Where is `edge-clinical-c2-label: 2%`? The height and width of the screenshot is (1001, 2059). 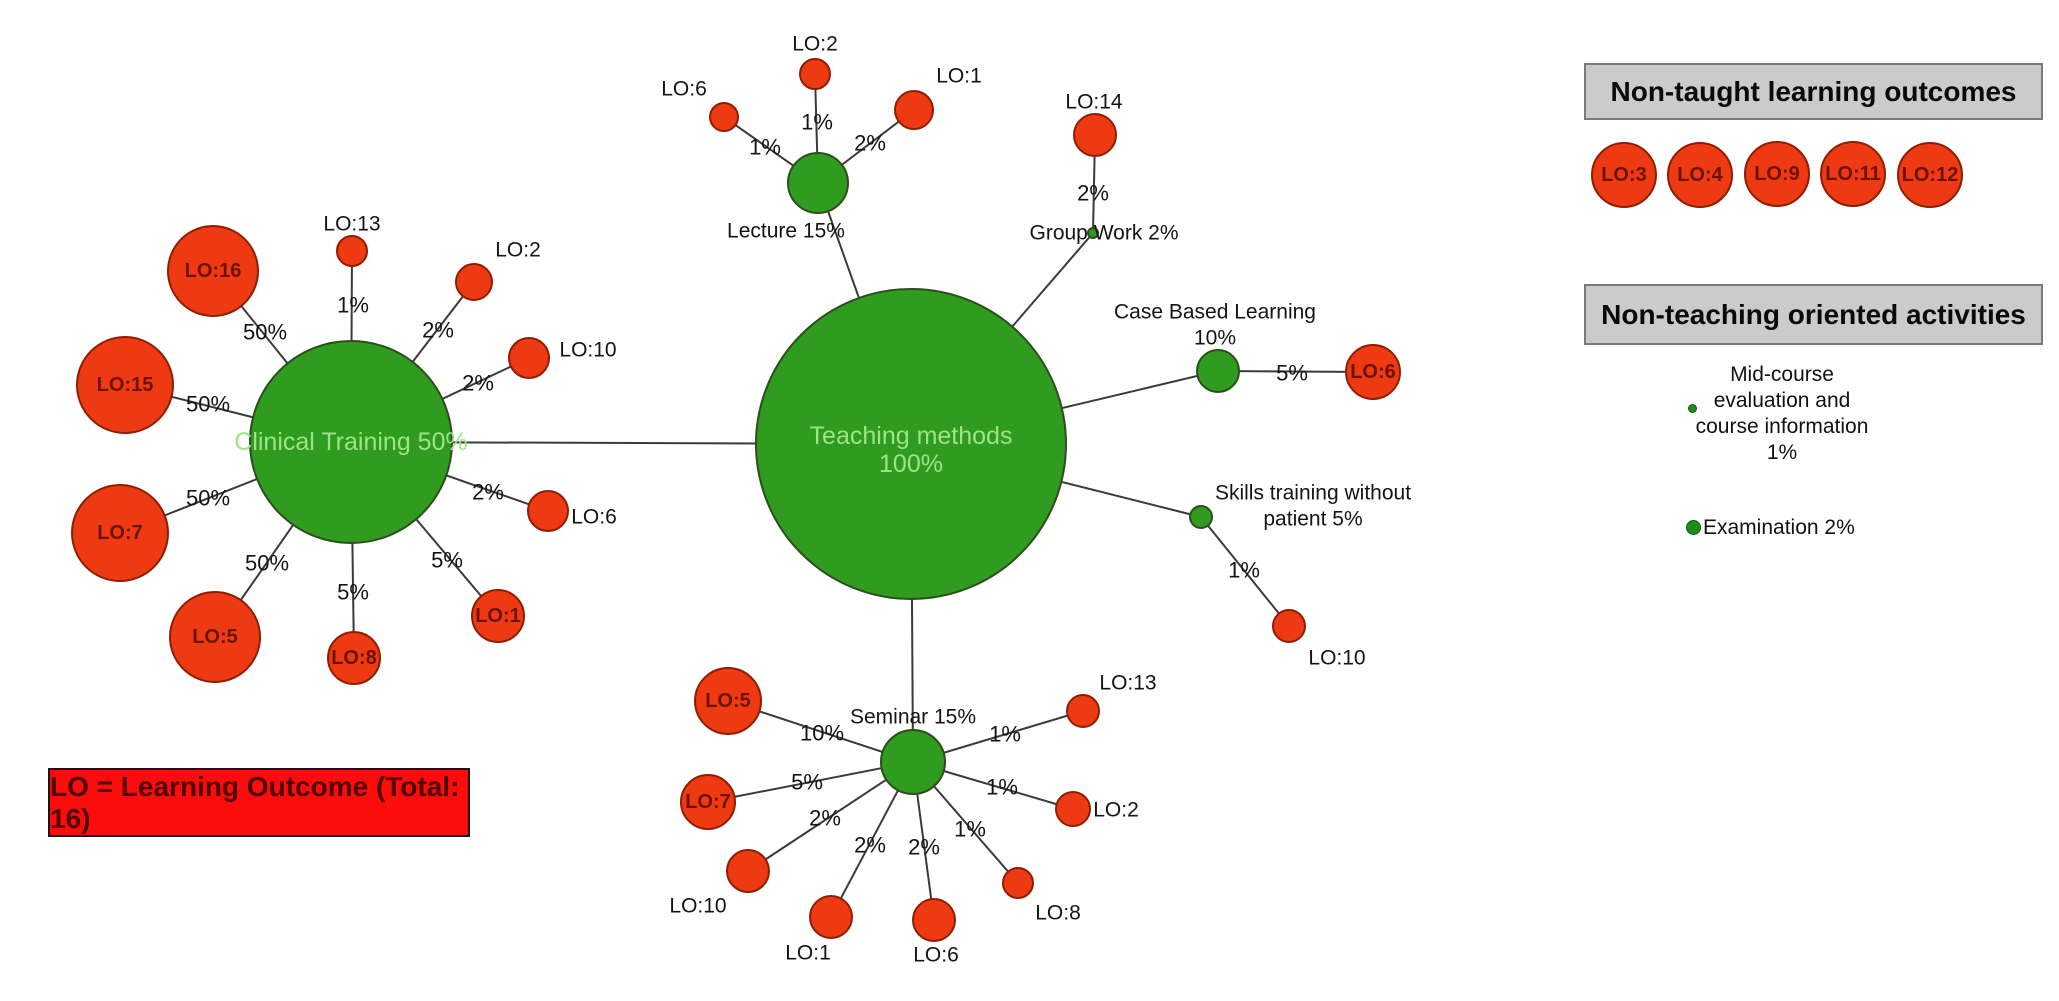
edge-clinical-c2-label: 2% is located at coordinates (438, 330).